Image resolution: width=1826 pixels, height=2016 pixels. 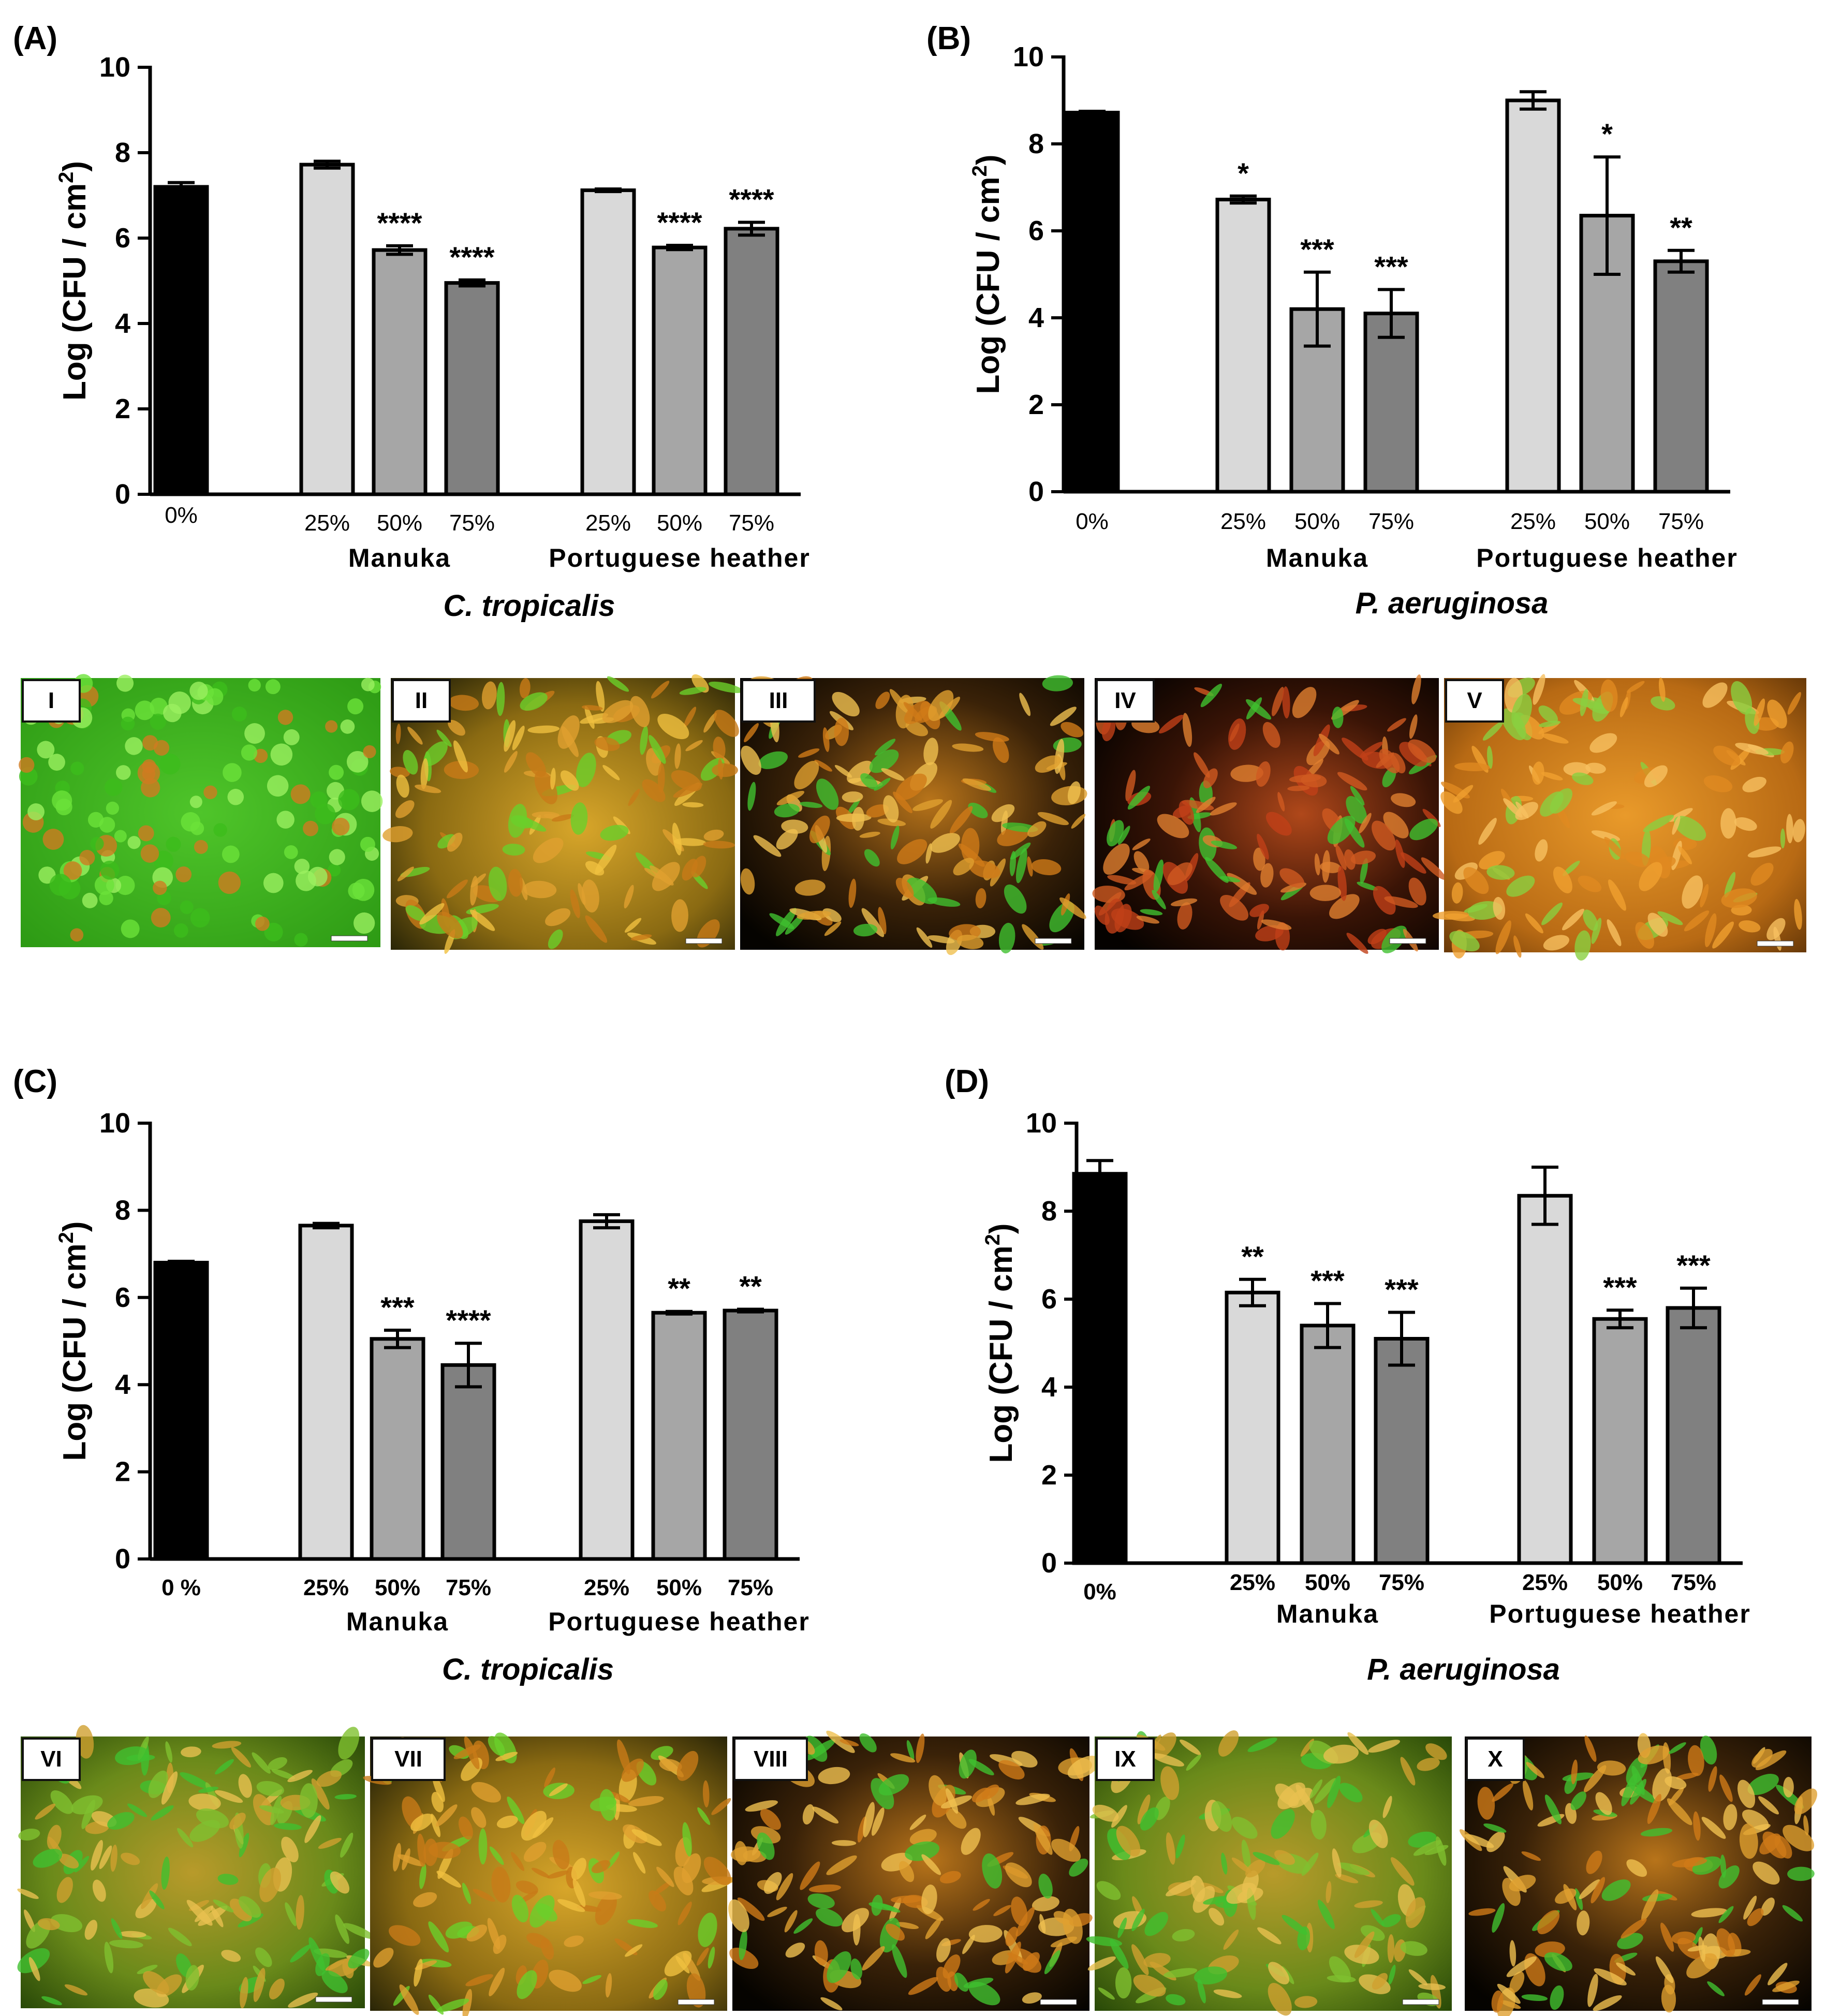 I want to click on y-tick-label: 6, so click(x=122, y=1297).